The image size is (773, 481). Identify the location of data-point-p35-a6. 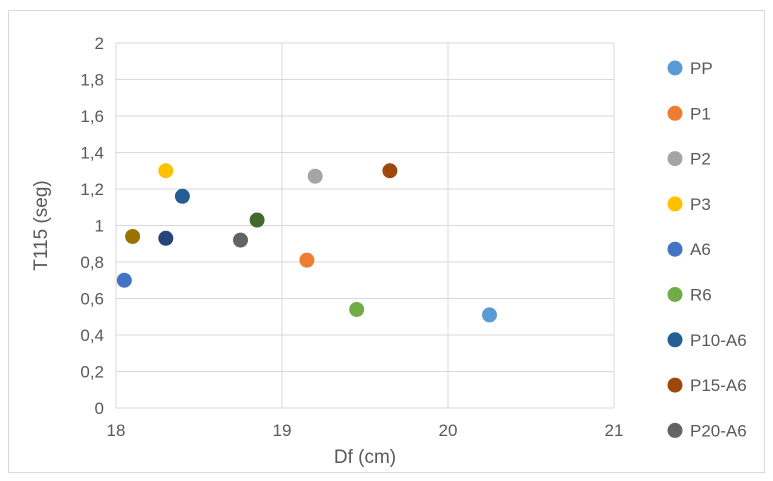
(257, 220).